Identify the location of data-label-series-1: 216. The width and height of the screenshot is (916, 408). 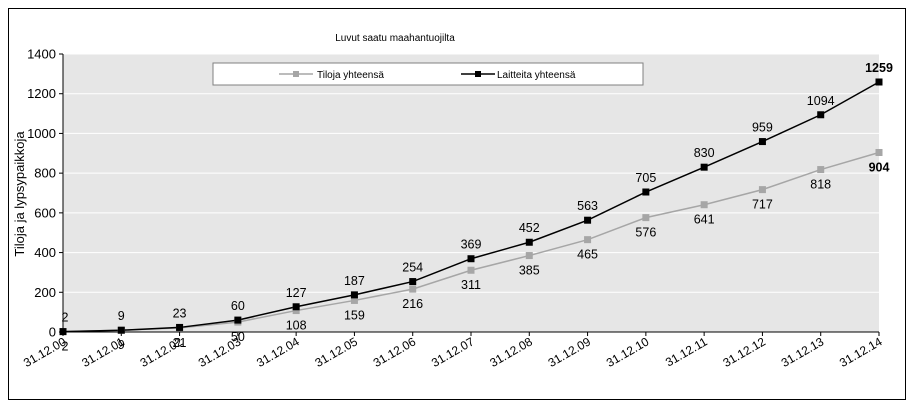
(412, 304).